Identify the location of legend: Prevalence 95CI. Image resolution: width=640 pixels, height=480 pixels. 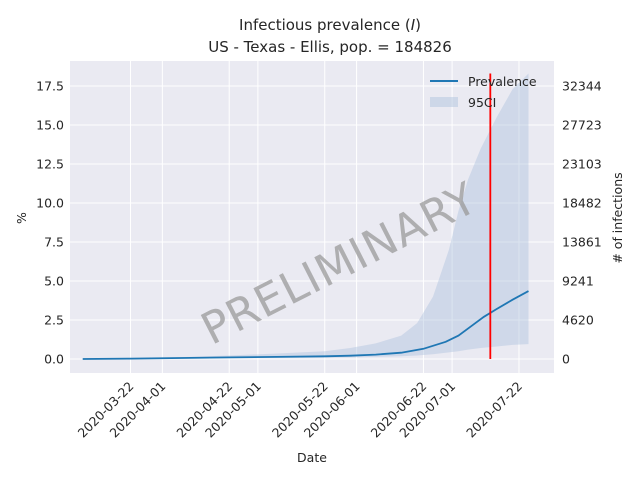
(483, 92).